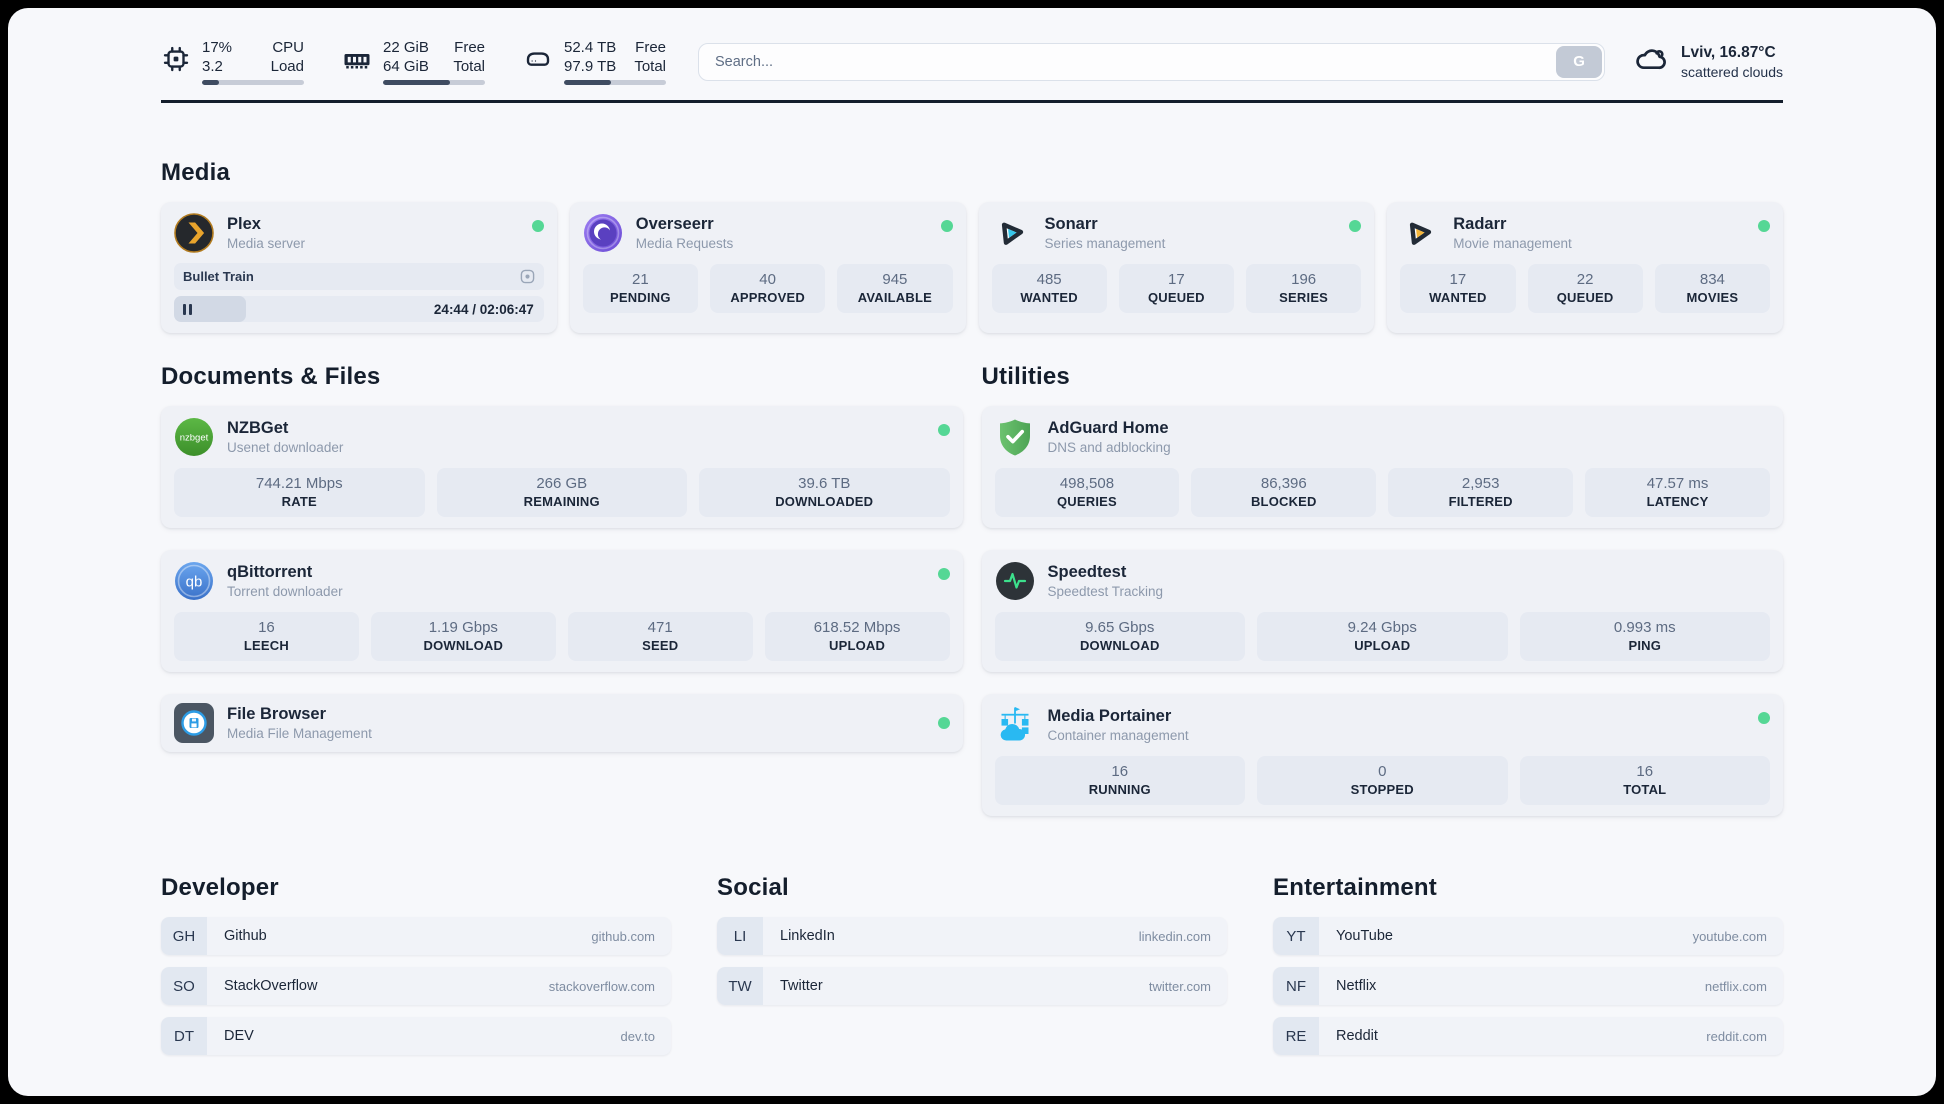 The height and width of the screenshot is (1104, 1944). I want to click on app-desc: Movie management, so click(1512, 243).